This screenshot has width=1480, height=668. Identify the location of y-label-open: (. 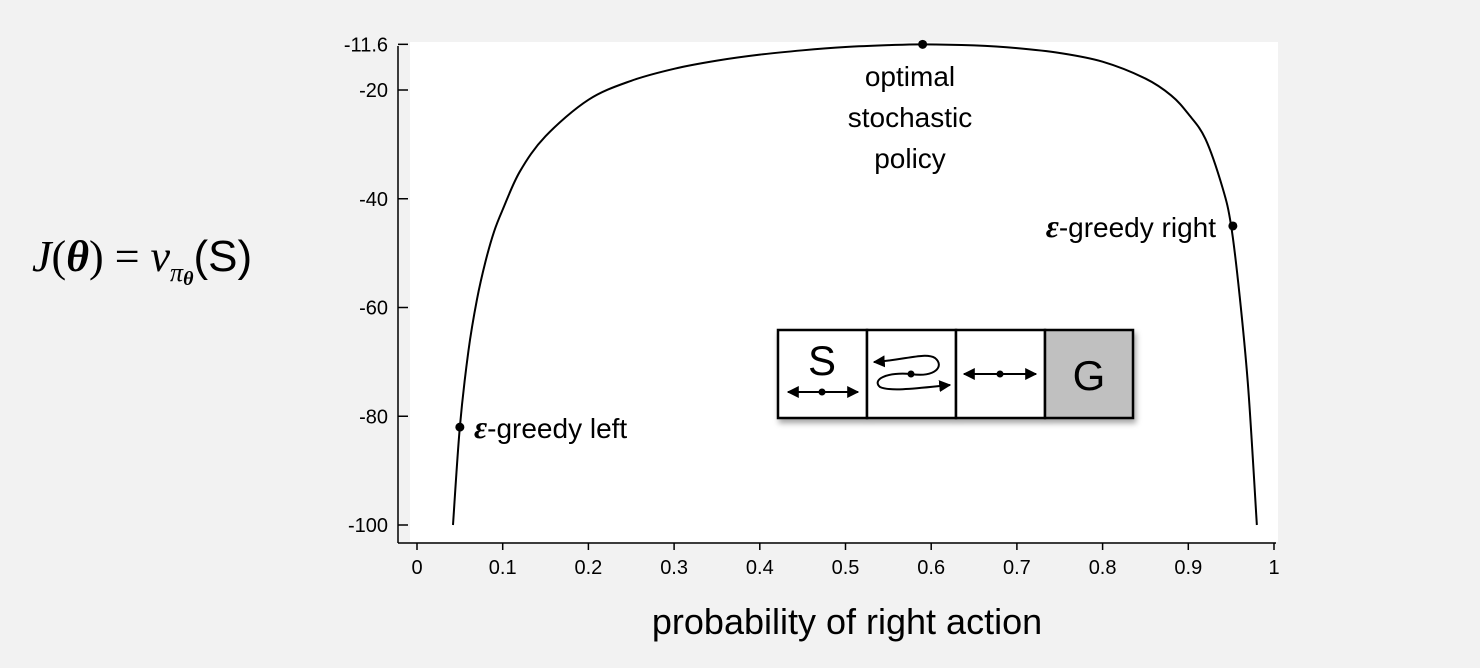
(59, 256).